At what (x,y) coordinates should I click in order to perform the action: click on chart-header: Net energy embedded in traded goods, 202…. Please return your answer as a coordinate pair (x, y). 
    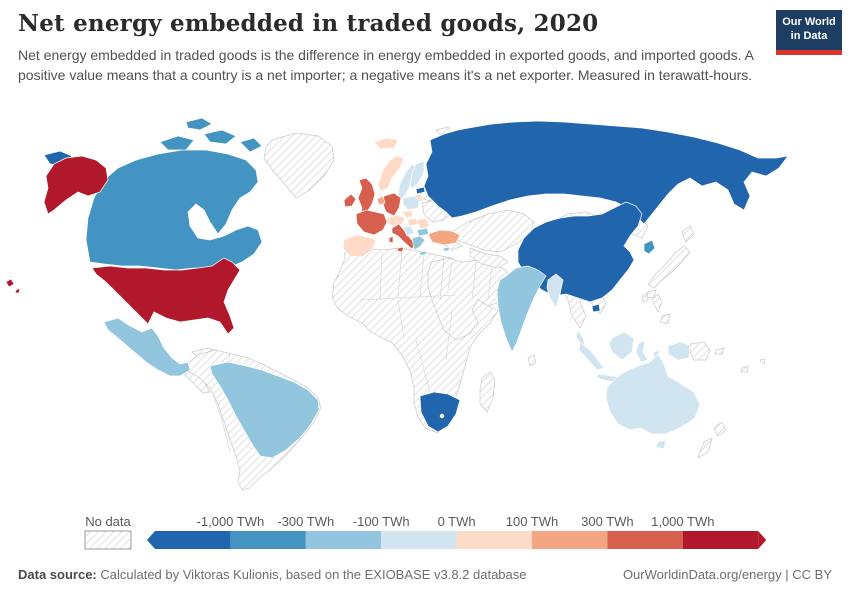
    Looking at the image, I should click on (393, 48).